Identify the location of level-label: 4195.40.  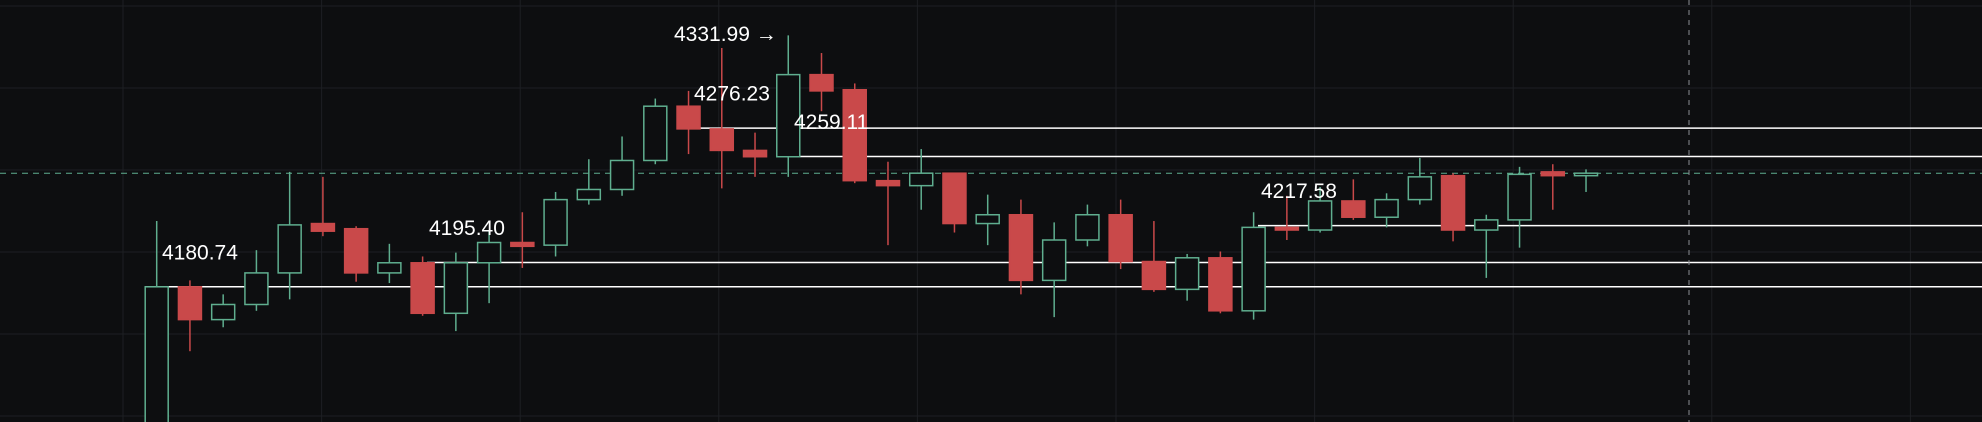
(467, 228).